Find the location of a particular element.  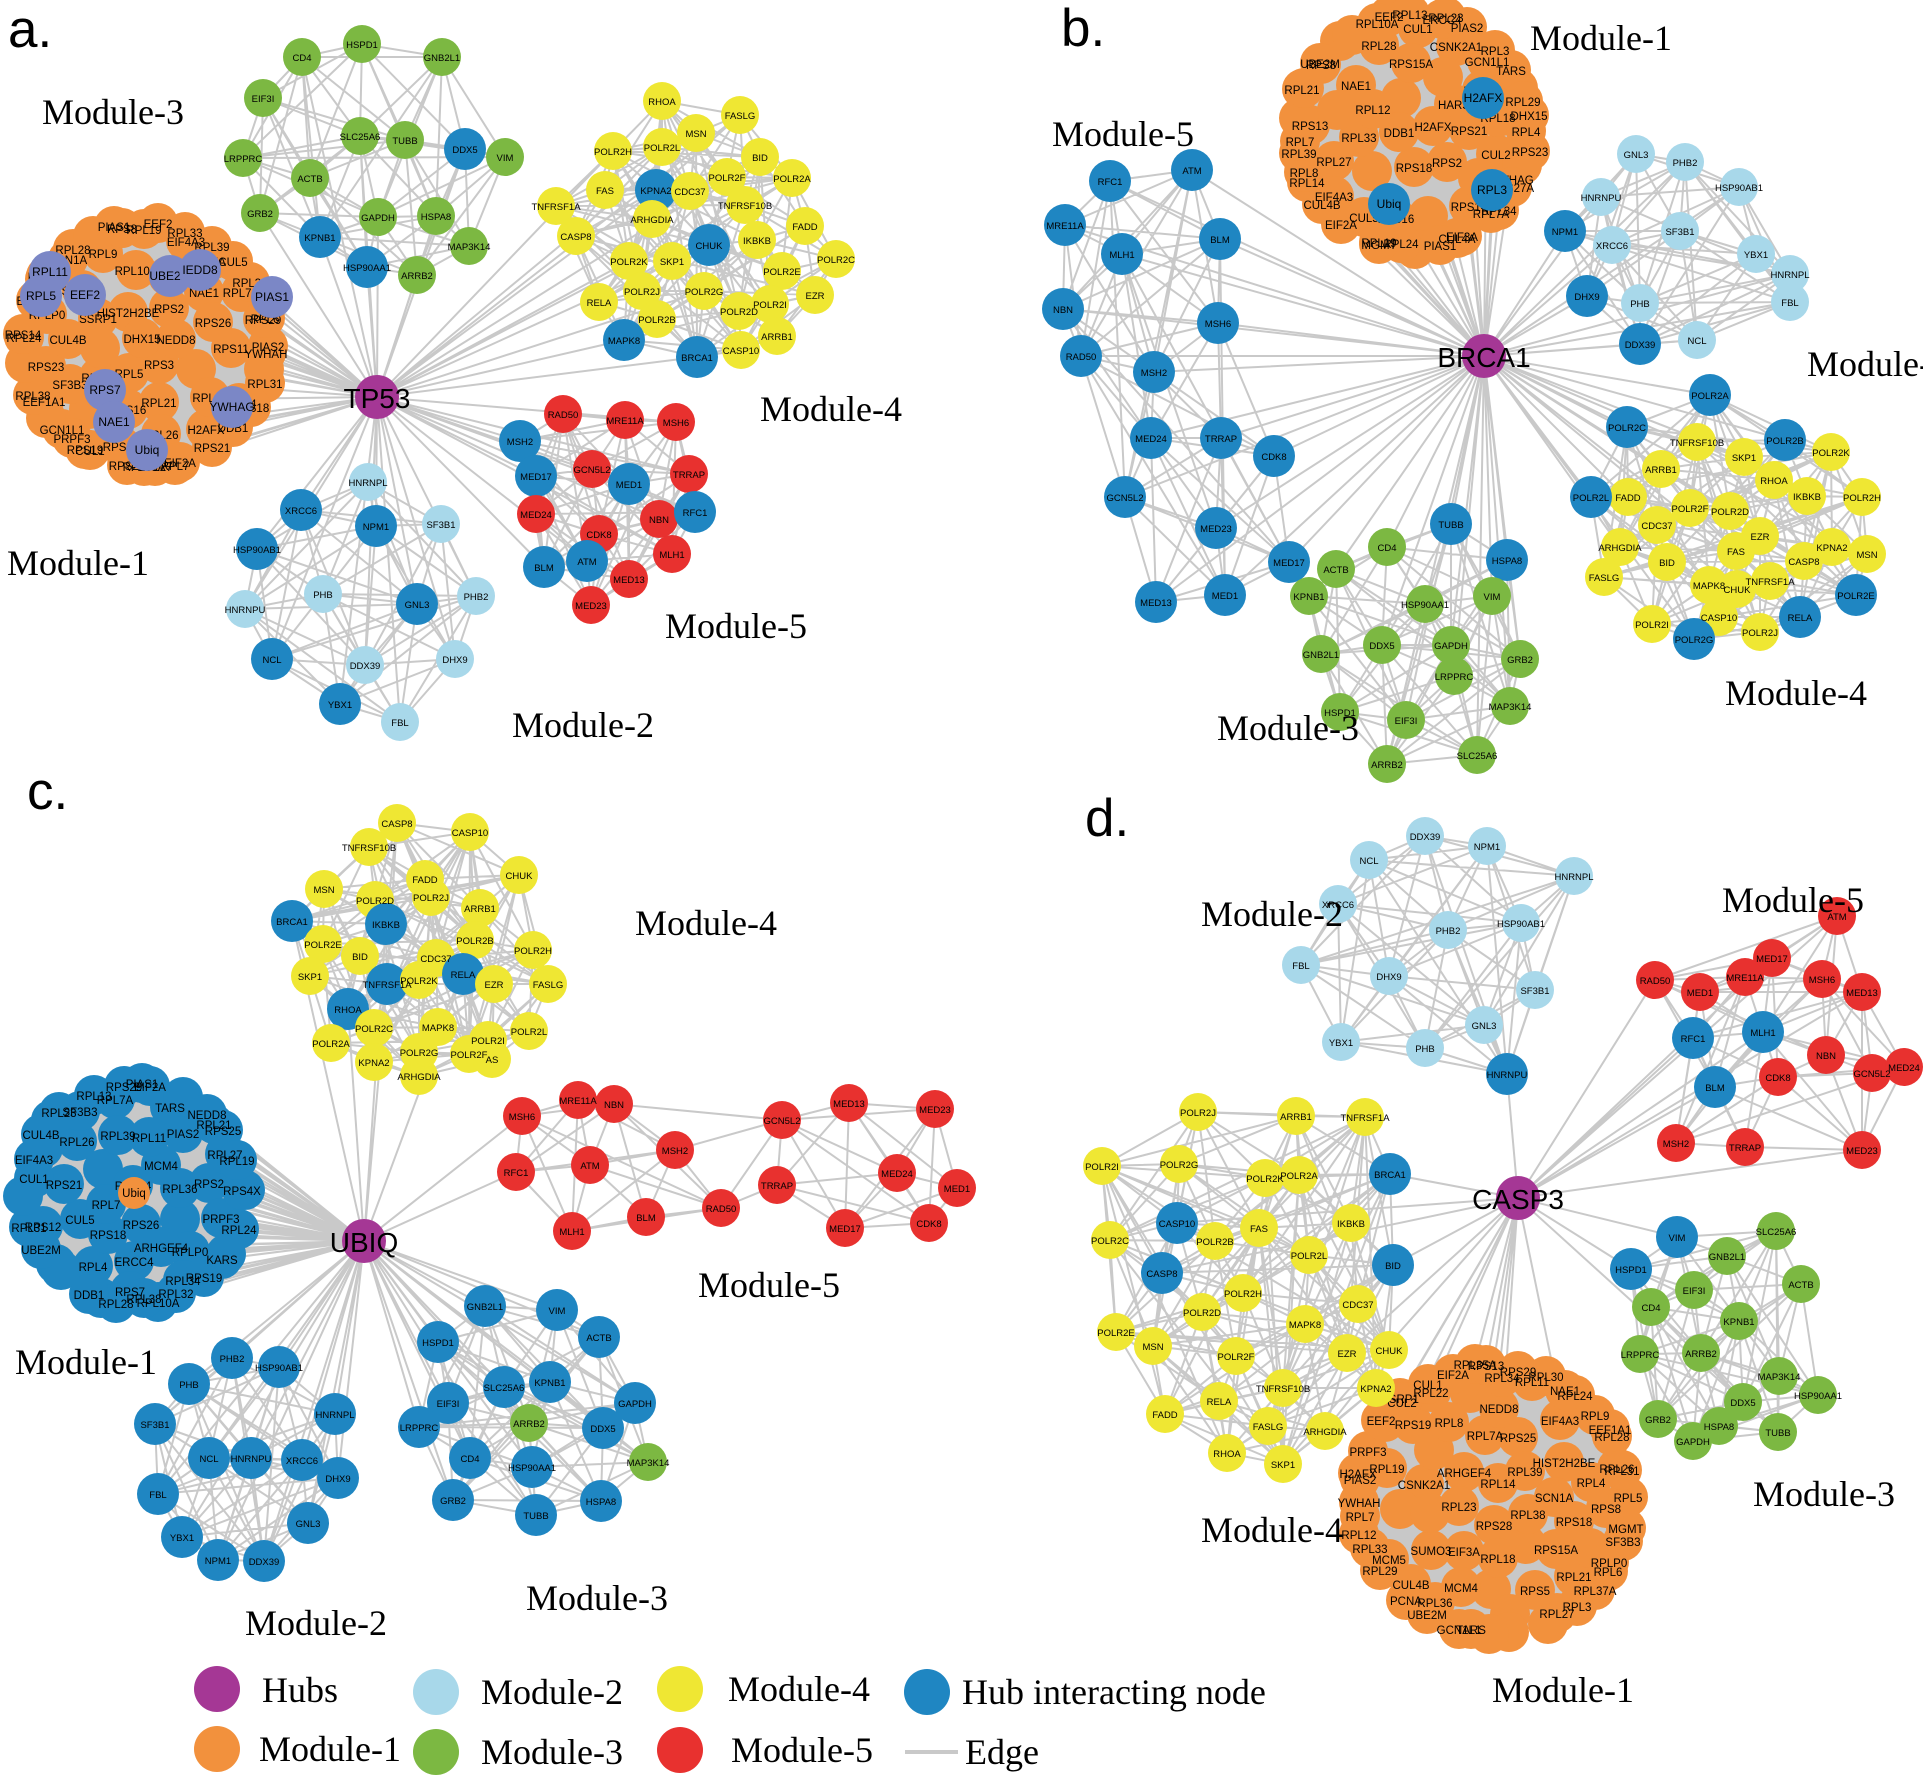

svg-text: BID is located at coordinates (1667, 563).